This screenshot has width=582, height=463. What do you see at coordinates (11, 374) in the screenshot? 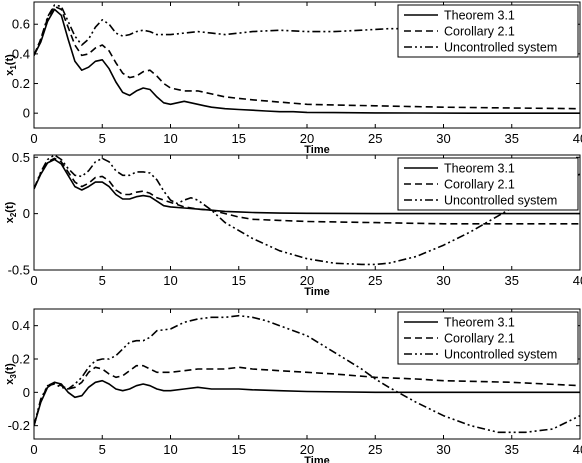
I see `y-axis-label: x3(t)` at bounding box center [11, 374].